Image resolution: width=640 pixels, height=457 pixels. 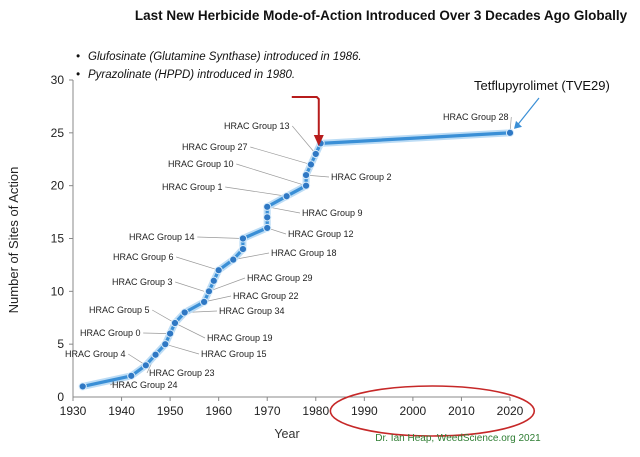 What do you see at coordinates (240, 338) in the screenshot?
I see `annotation-label: HRAC Group 19` at bounding box center [240, 338].